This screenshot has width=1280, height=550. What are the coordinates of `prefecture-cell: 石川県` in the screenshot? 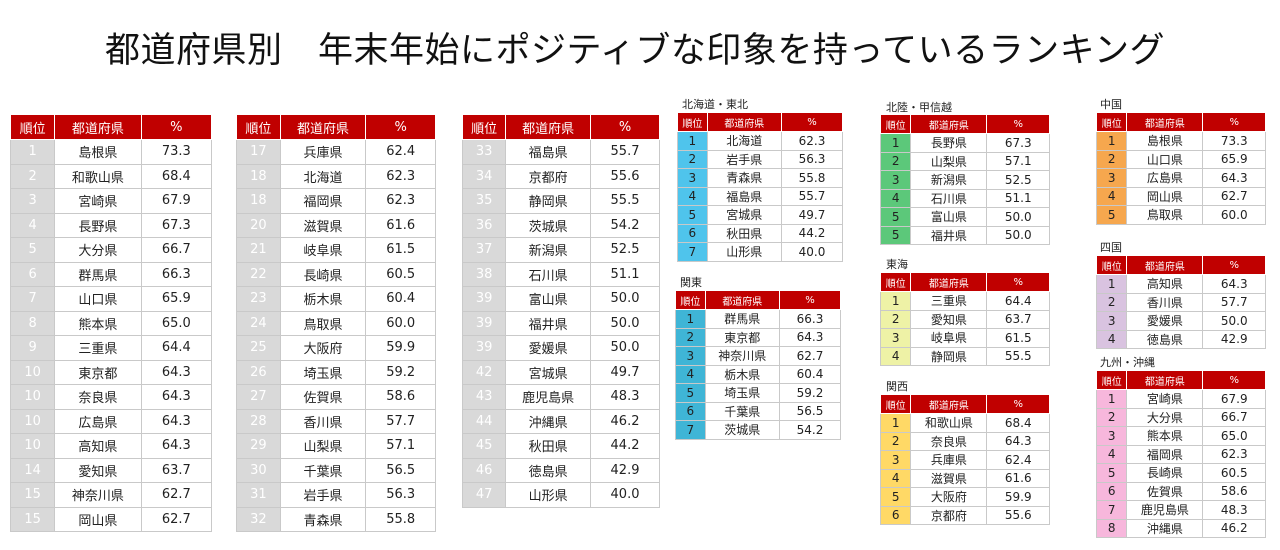 It's located at (548, 274).